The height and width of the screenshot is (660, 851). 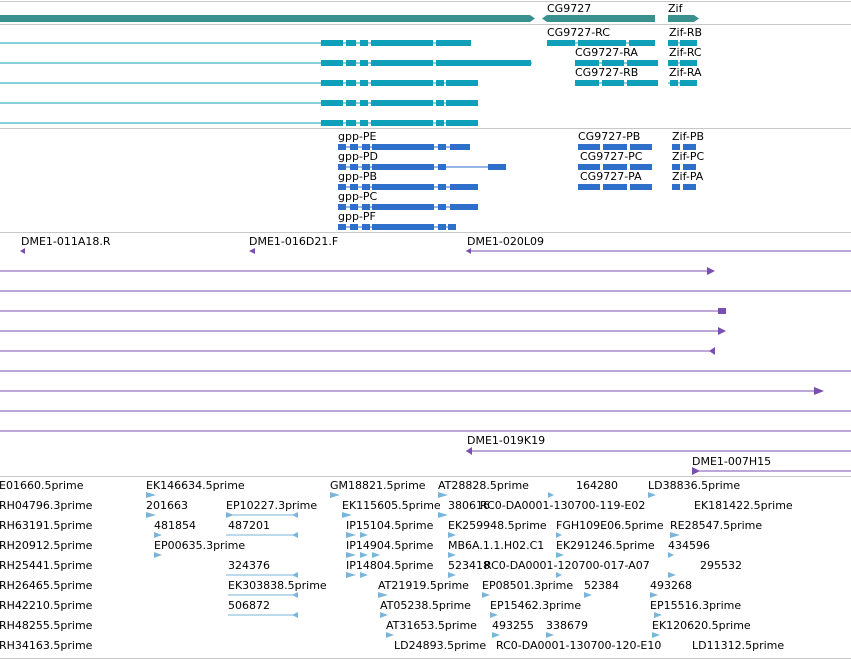 What do you see at coordinates (671, 585) in the screenshot?
I see `est-label: 493268` at bounding box center [671, 585].